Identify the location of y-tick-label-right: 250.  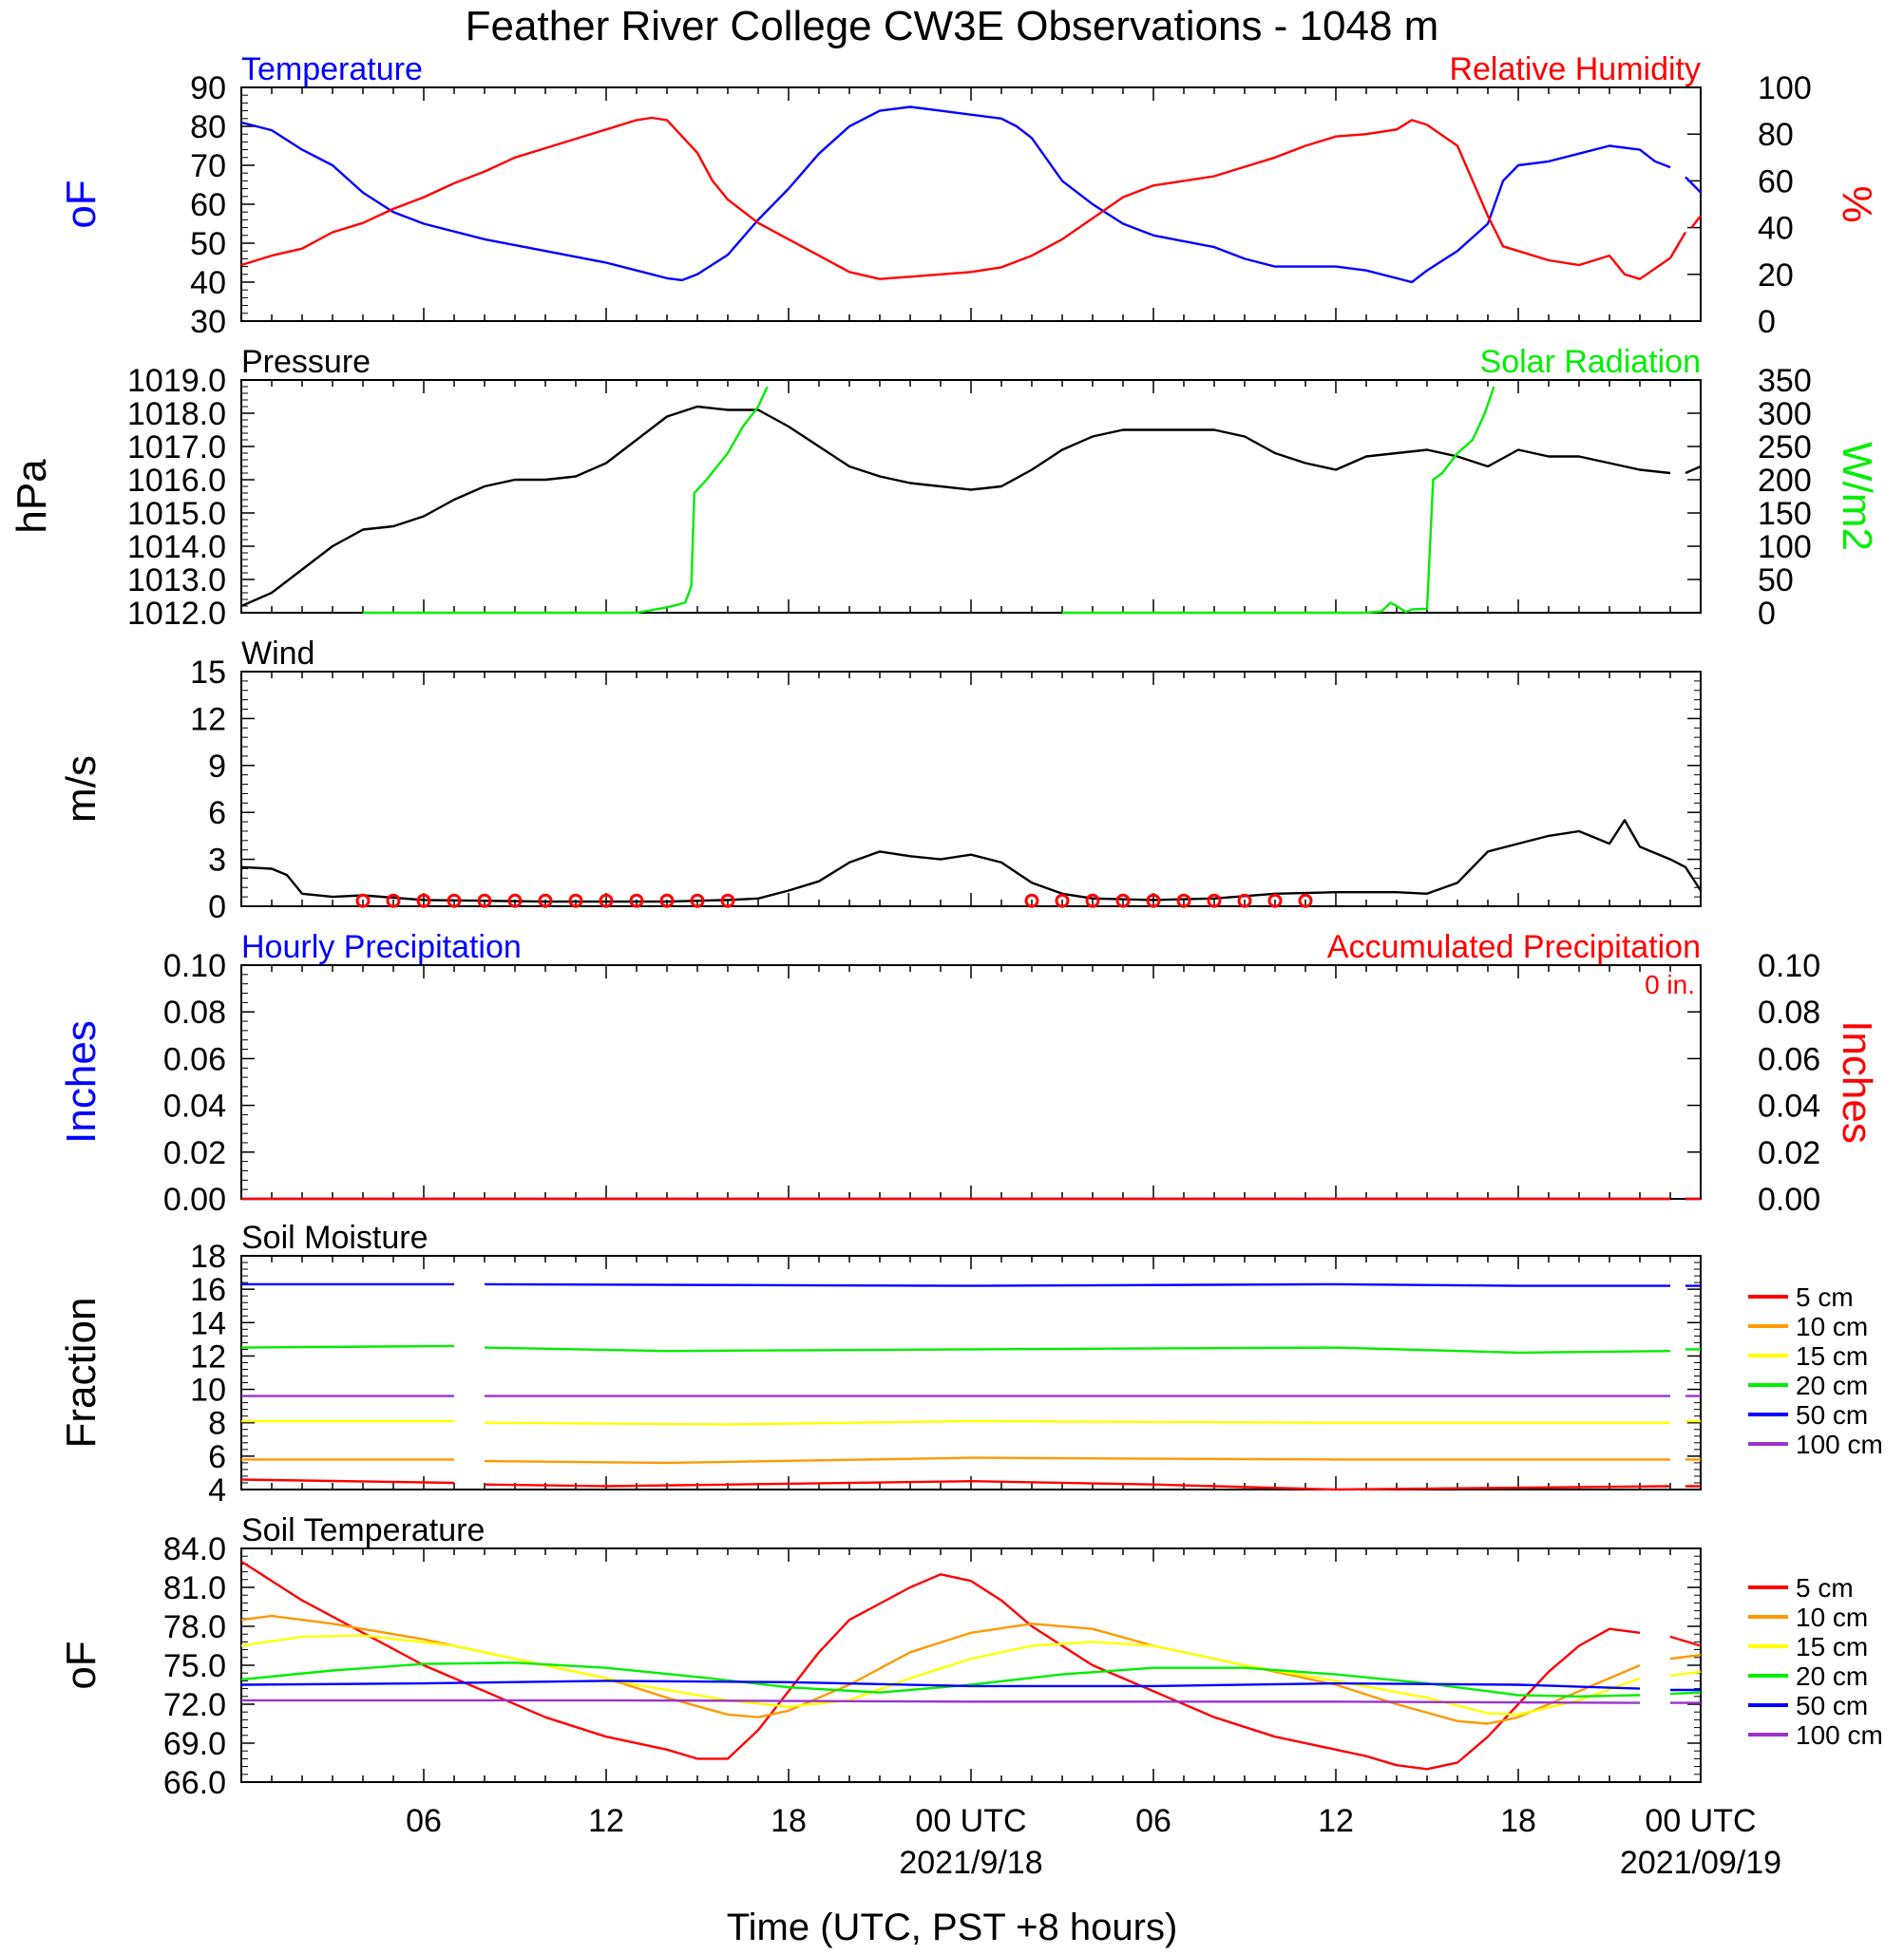
(1785, 447).